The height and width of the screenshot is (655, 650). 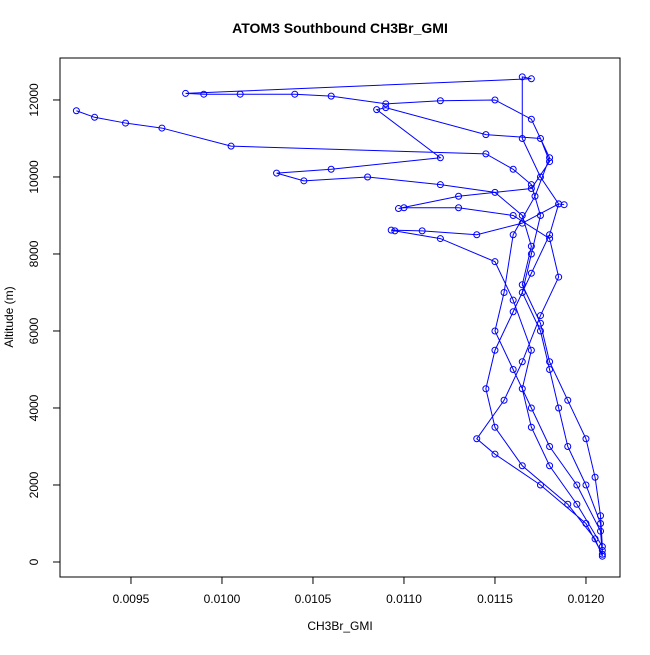 I want to click on x-tick-label: 0.0105, so click(x=313, y=599).